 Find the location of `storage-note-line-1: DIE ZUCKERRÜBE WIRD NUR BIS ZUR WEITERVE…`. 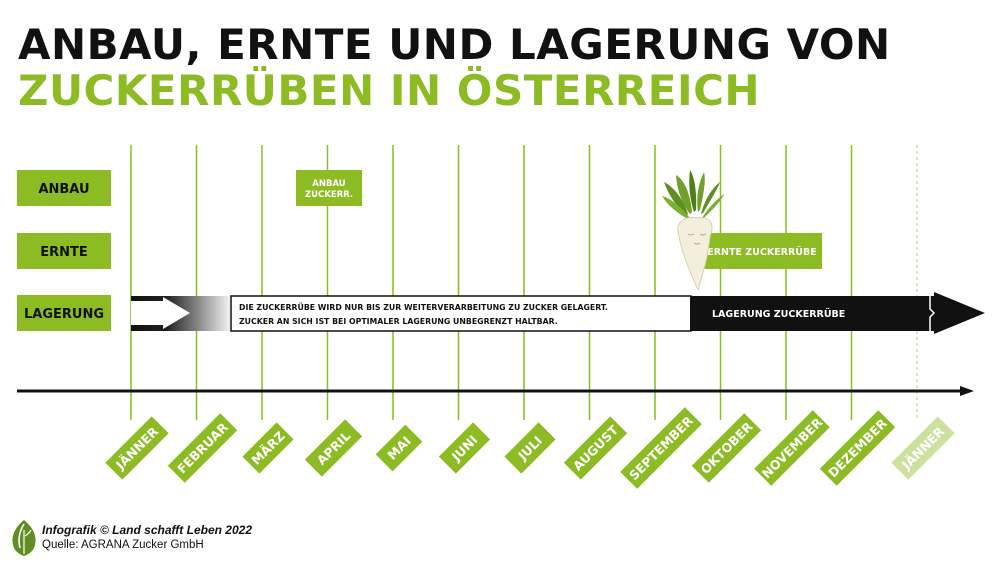

storage-note-line-1: DIE ZUCKERRÜBE WIRD NUR BIS ZUR WEITERVE… is located at coordinates (423, 307).